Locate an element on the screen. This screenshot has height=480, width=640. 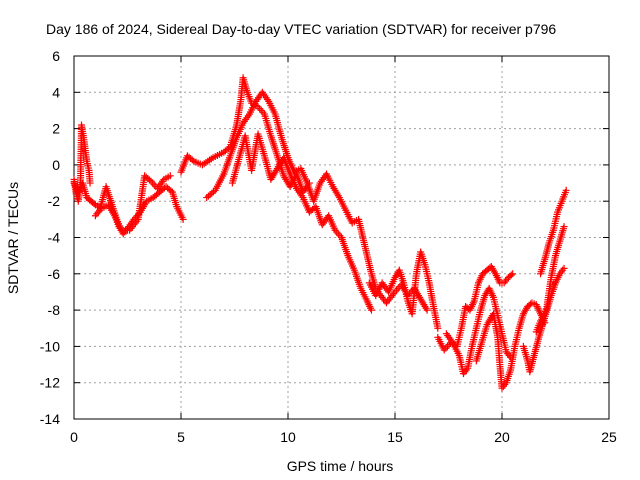
y-tick-label: -4 is located at coordinates (54, 238).